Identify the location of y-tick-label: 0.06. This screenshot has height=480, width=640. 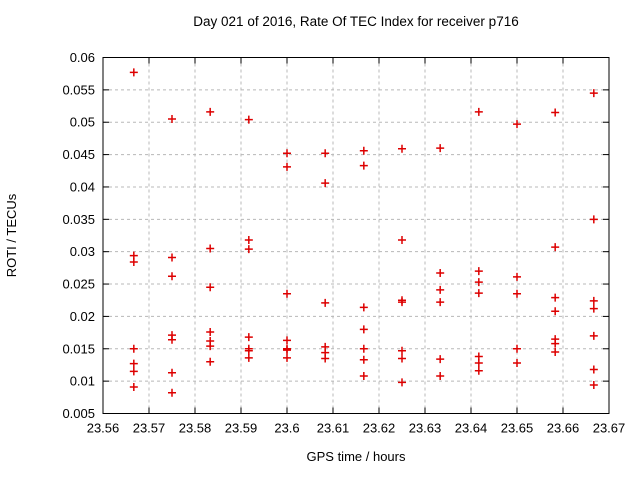
(82, 57).